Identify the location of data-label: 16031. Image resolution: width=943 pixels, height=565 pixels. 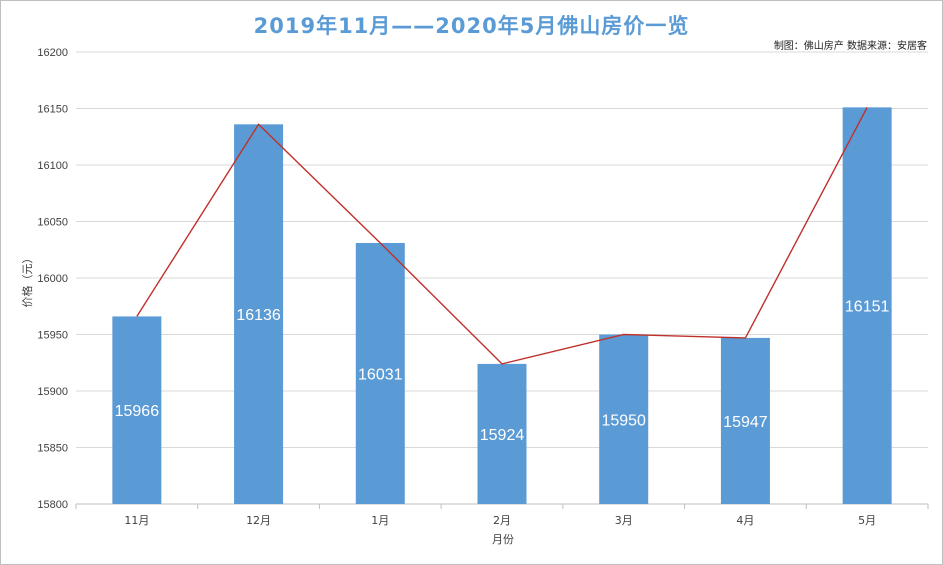
(380, 374).